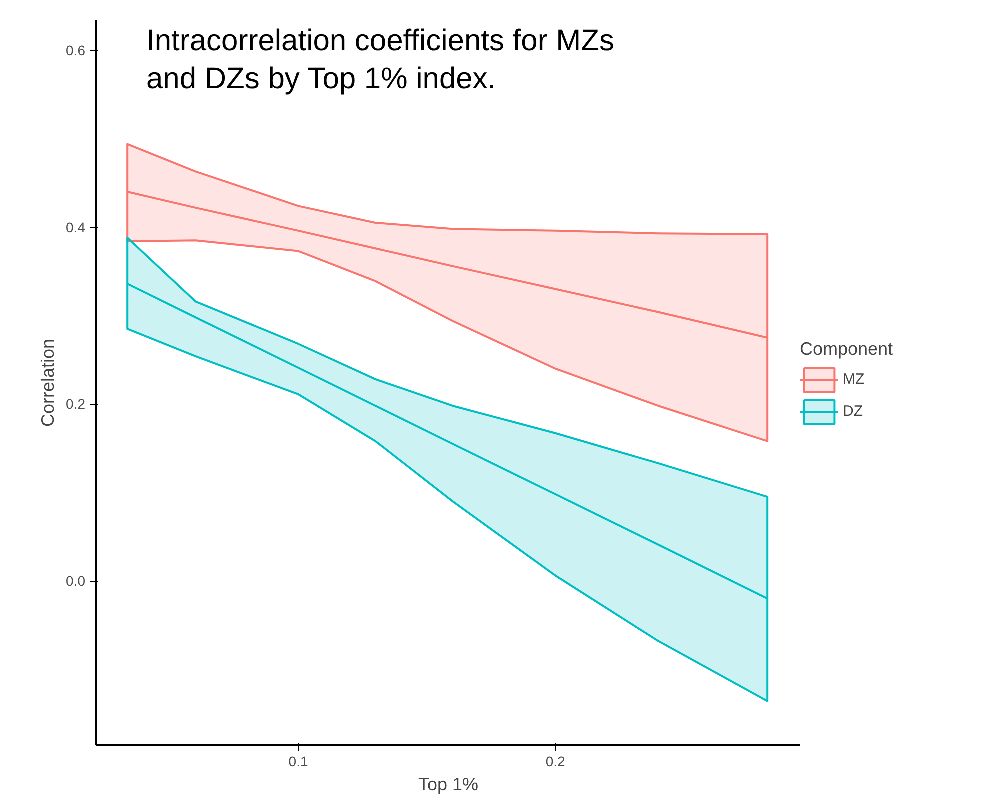 This screenshot has height=807, width=997. What do you see at coordinates (448, 784) in the screenshot?
I see `x-axis-title: Top 1%` at bounding box center [448, 784].